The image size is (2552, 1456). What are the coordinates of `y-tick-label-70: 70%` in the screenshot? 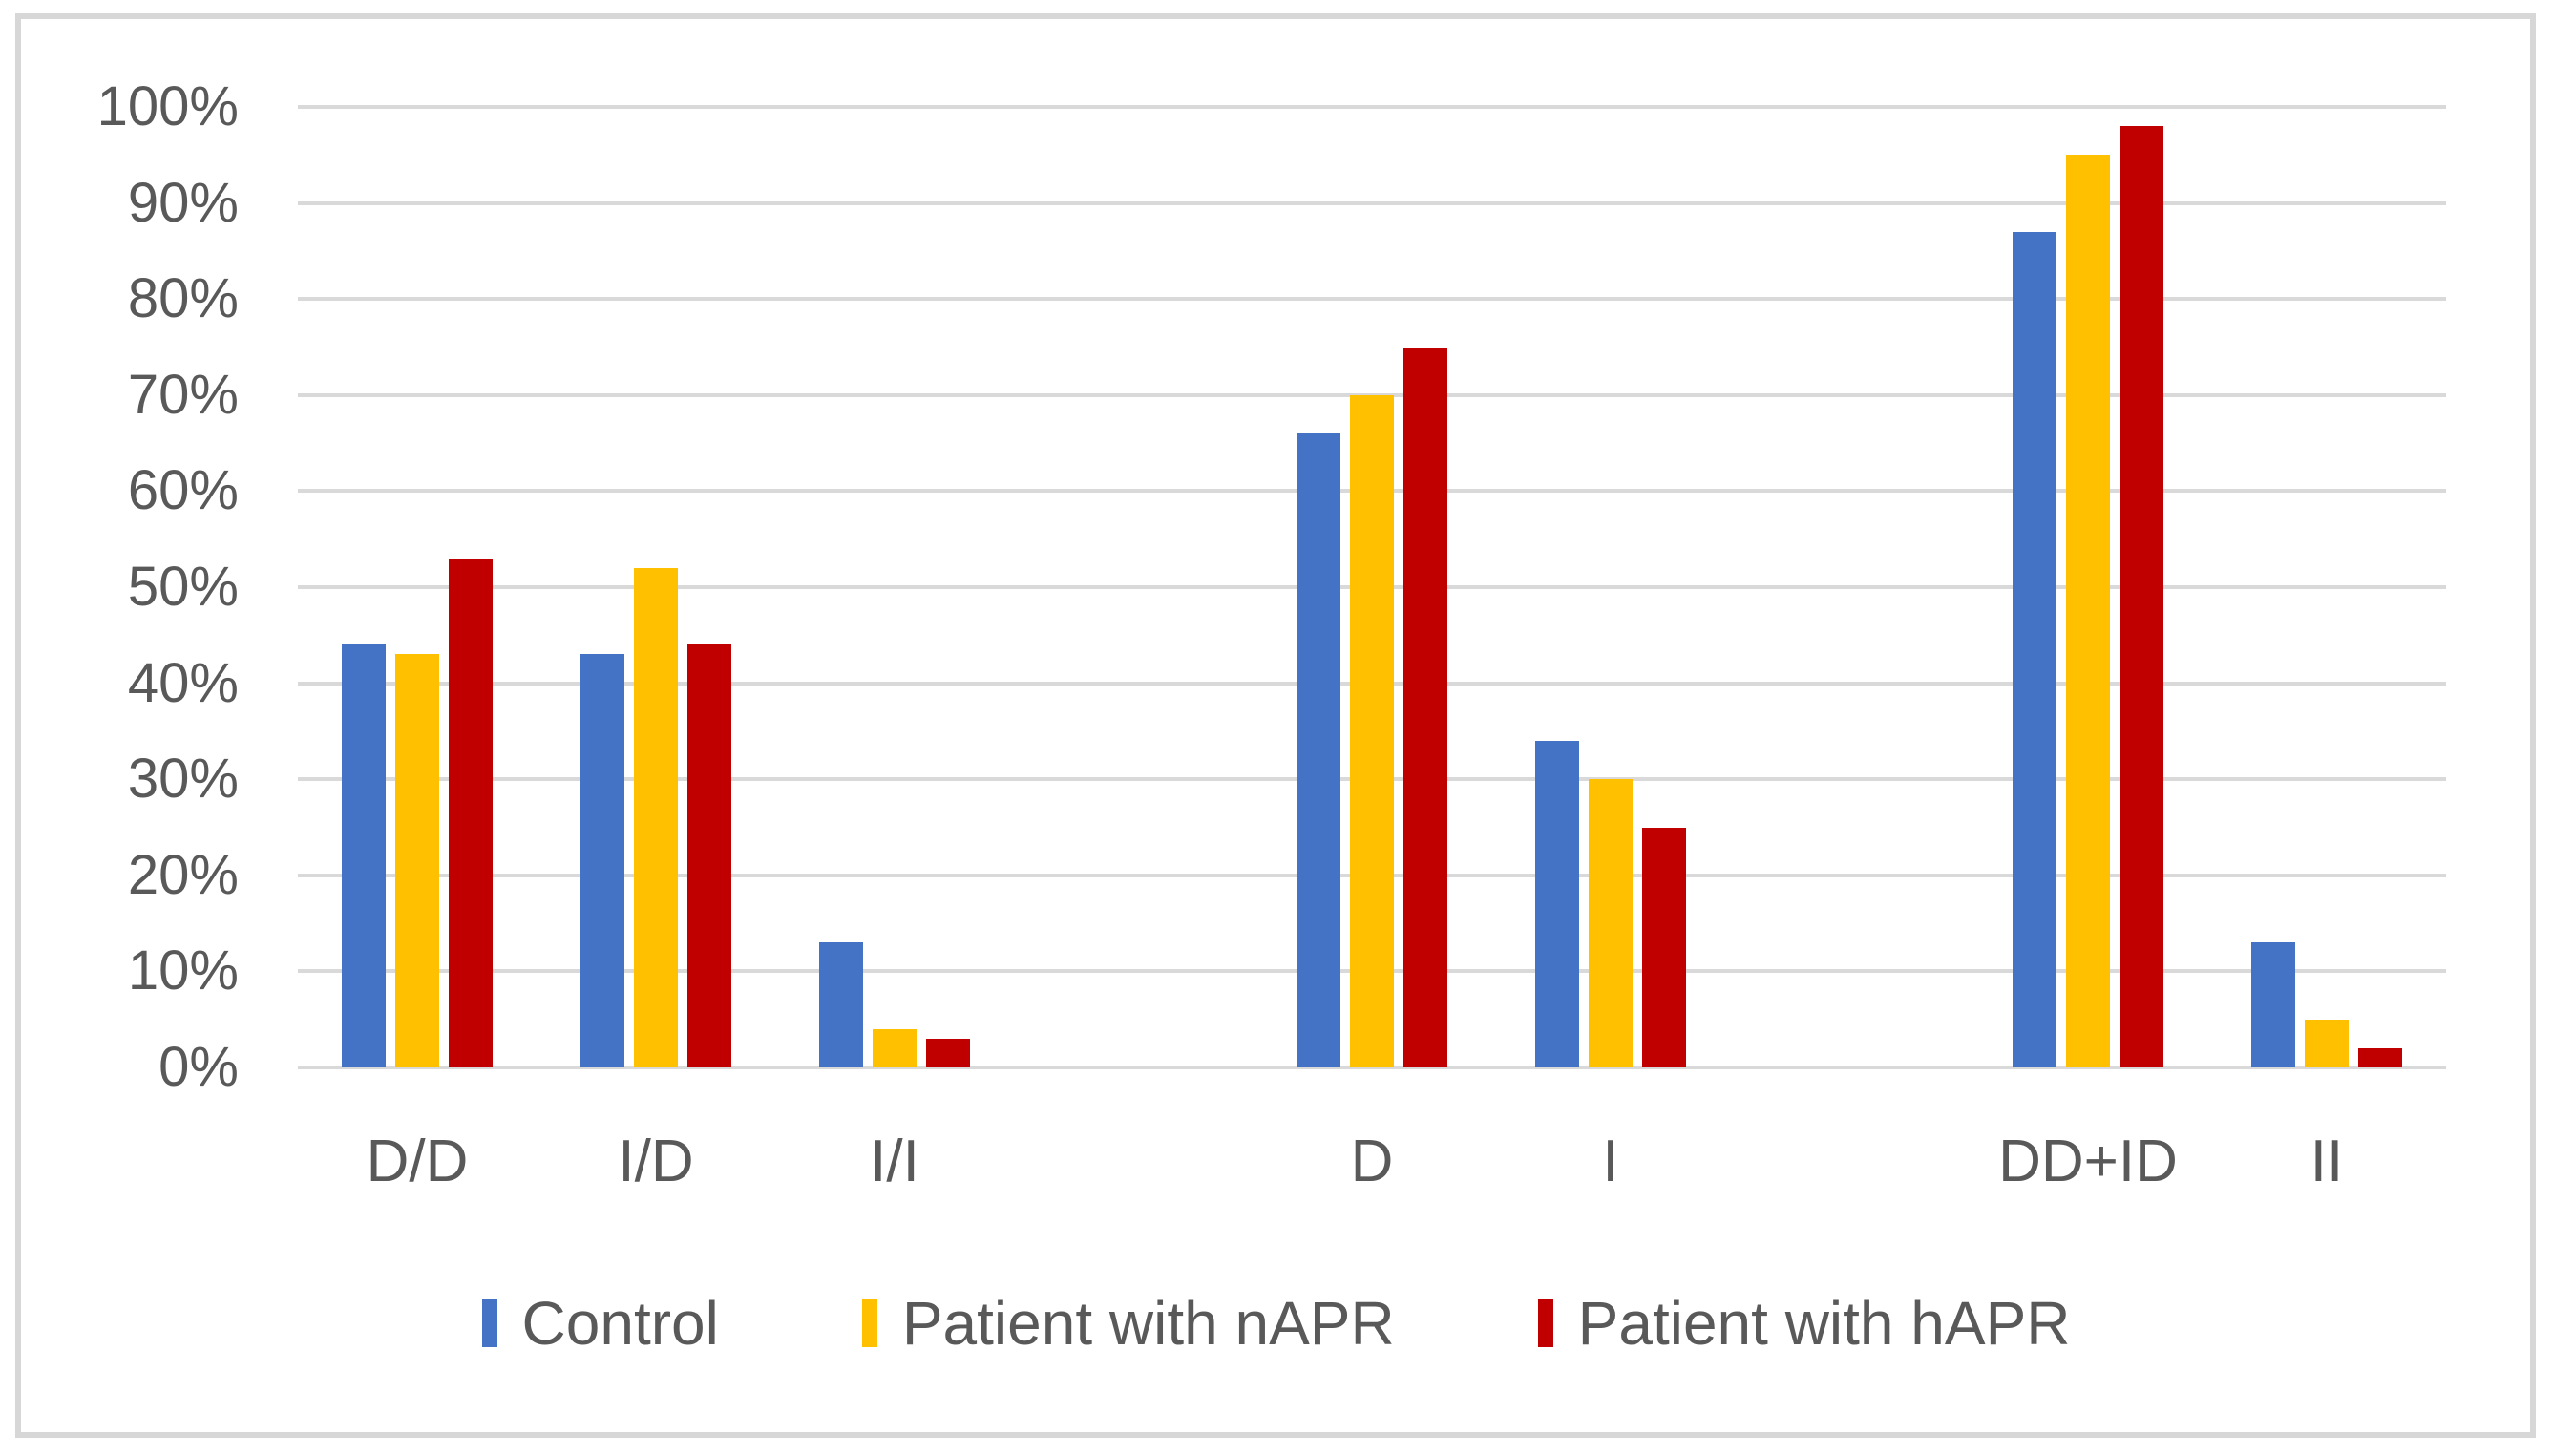 It's located at (183, 394).